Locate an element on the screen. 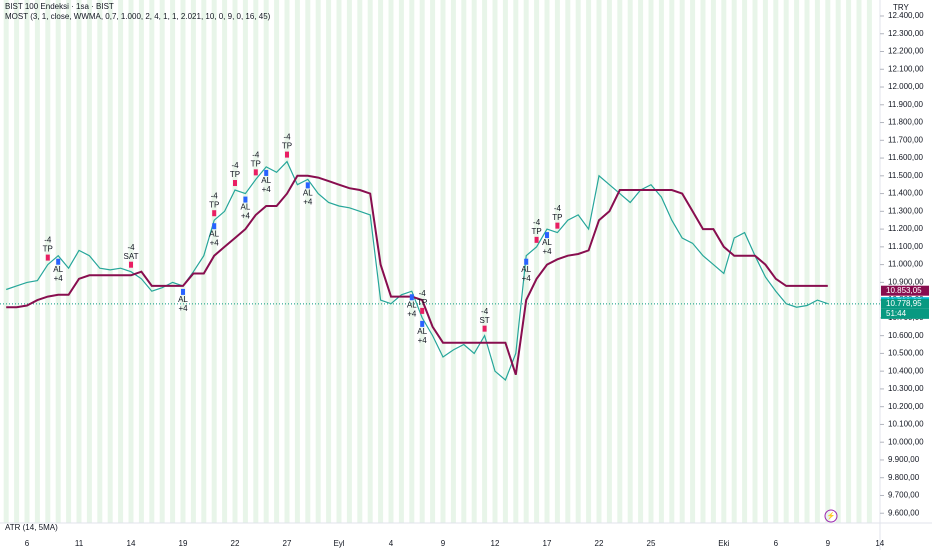 The height and width of the screenshot is (555, 932). price-tag-label: 10.853,05 is located at coordinates (904, 290).